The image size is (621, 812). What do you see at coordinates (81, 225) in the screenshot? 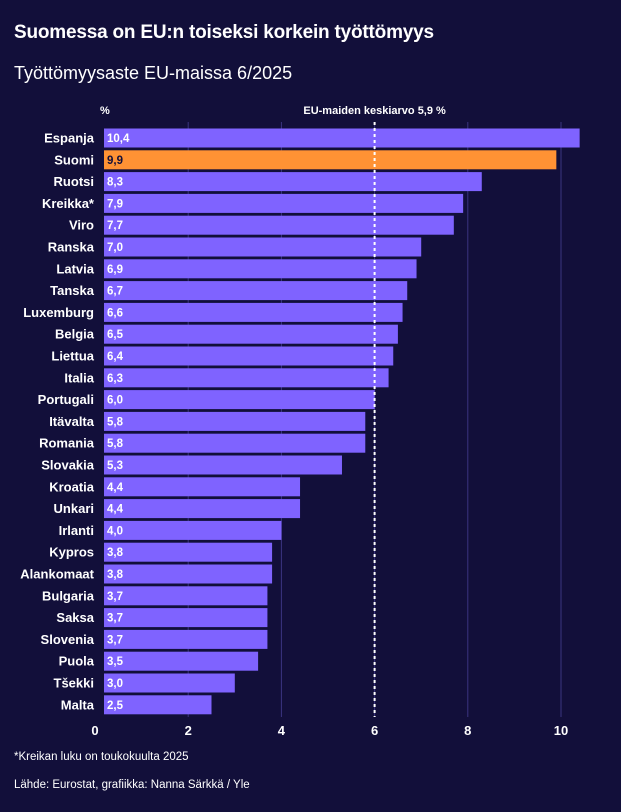
I see `category-label: Viro` at bounding box center [81, 225].